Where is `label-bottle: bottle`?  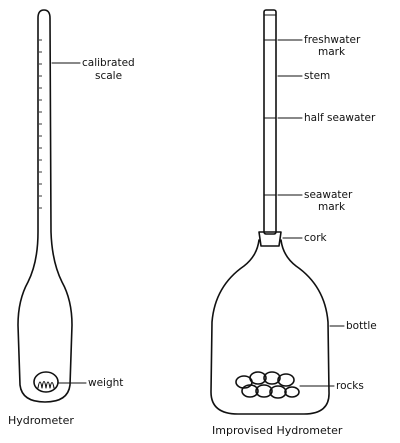
label-bottle: bottle is located at coordinates (361, 326).